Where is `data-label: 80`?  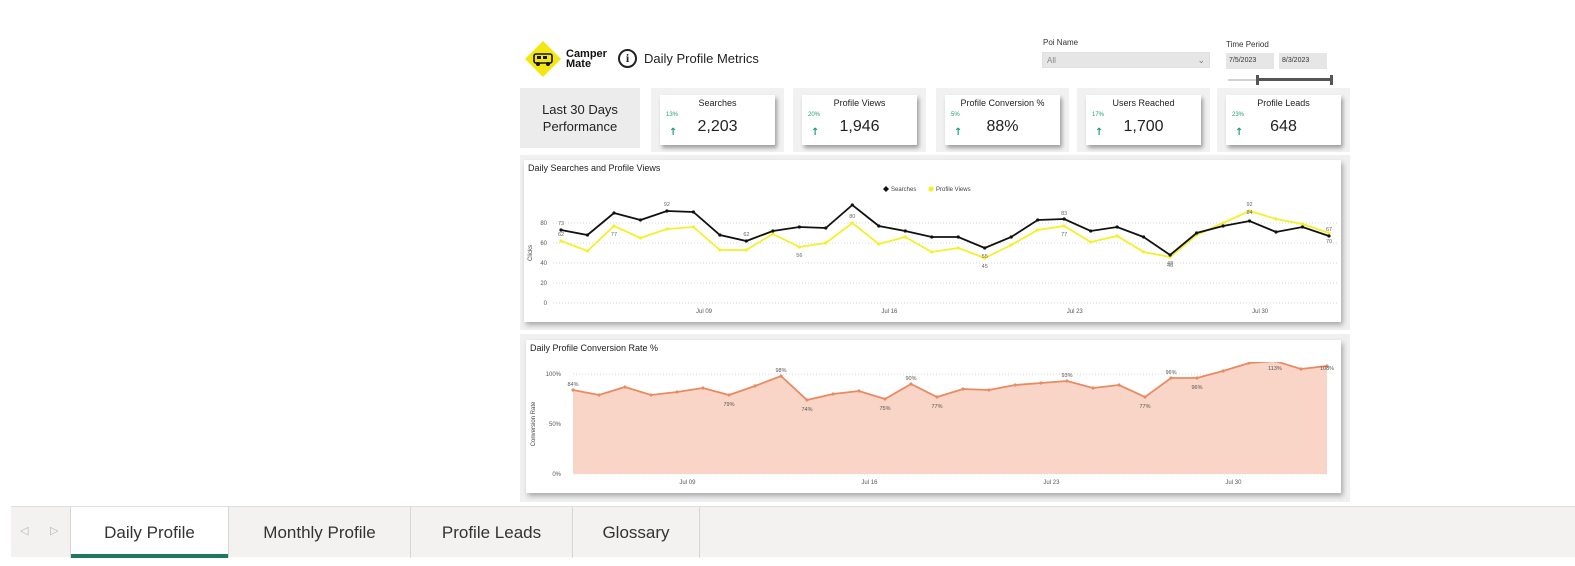
data-label: 80 is located at coordinates (852, 217).